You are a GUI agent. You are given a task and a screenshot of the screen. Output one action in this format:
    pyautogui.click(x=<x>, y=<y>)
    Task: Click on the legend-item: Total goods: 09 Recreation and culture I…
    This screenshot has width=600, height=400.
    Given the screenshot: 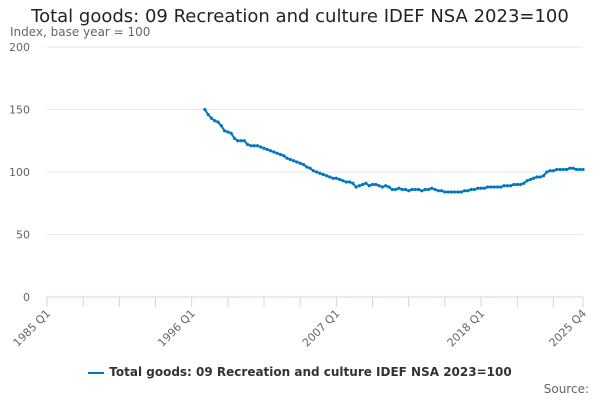 What is the action you would take?
    pyautogui.click(x=300, y=372)
    